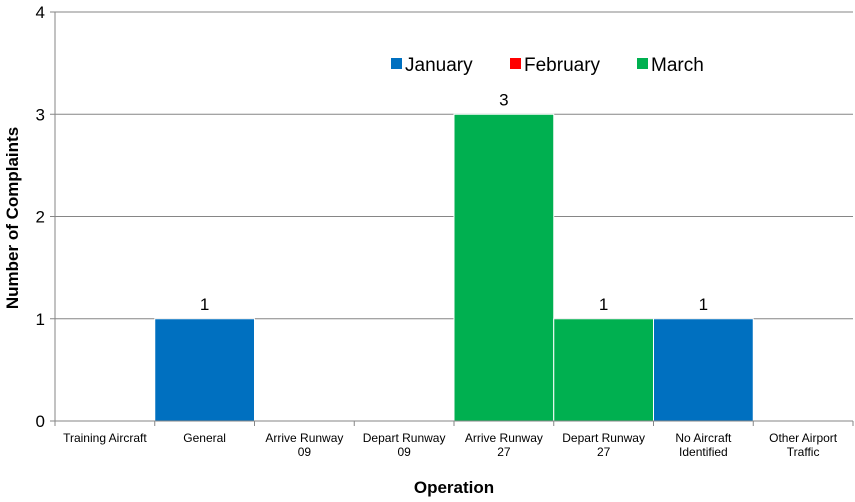 The image size is (855, 502). Describe the element at coordinates (504, 445) in the screenshot. I see `x-tick-label: Arrive Runway 27` at that location.